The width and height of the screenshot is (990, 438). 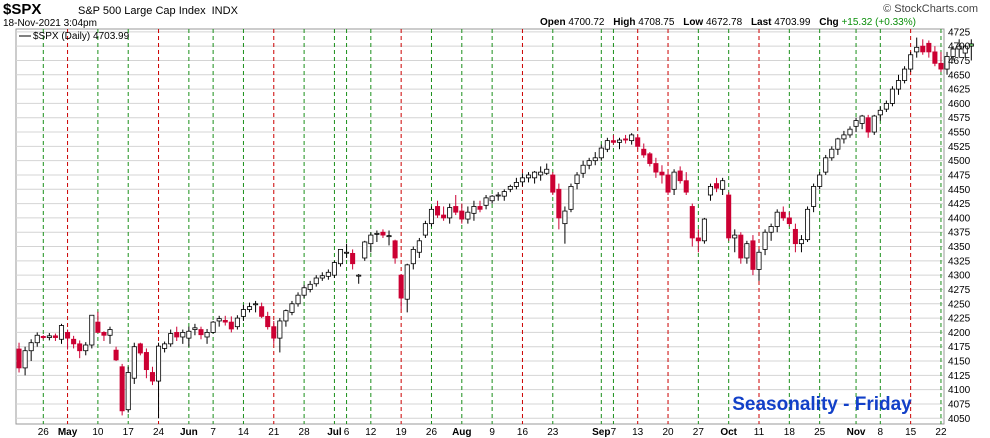 What do you see at coordinates (829, 22) in the screenshot?
I see `chg-label: Chg` at bounding box center [829, 22].